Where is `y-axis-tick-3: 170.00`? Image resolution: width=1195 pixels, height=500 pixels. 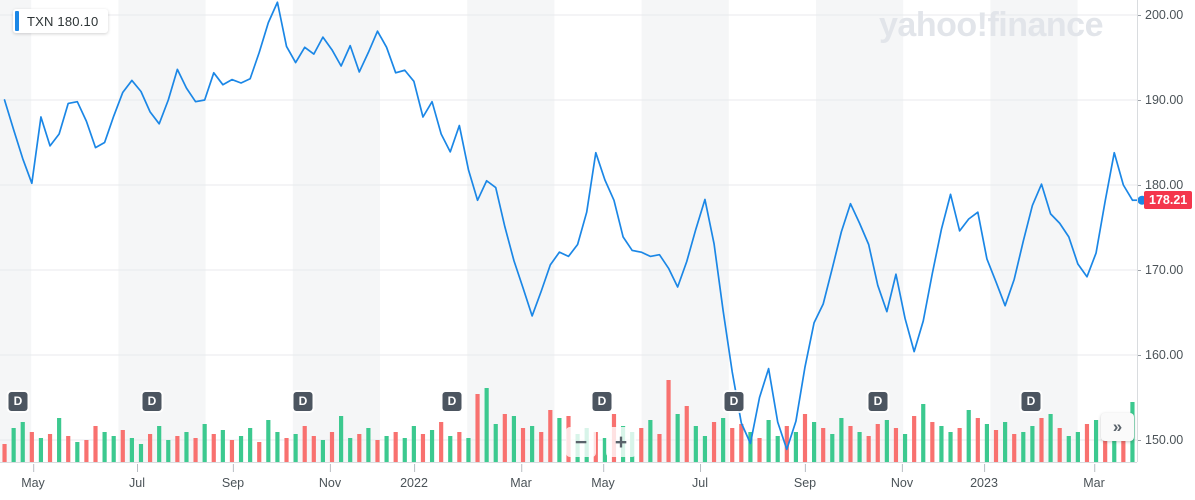
y-axis-tick-3: 170.00 is located at coordinates (1160, 270).